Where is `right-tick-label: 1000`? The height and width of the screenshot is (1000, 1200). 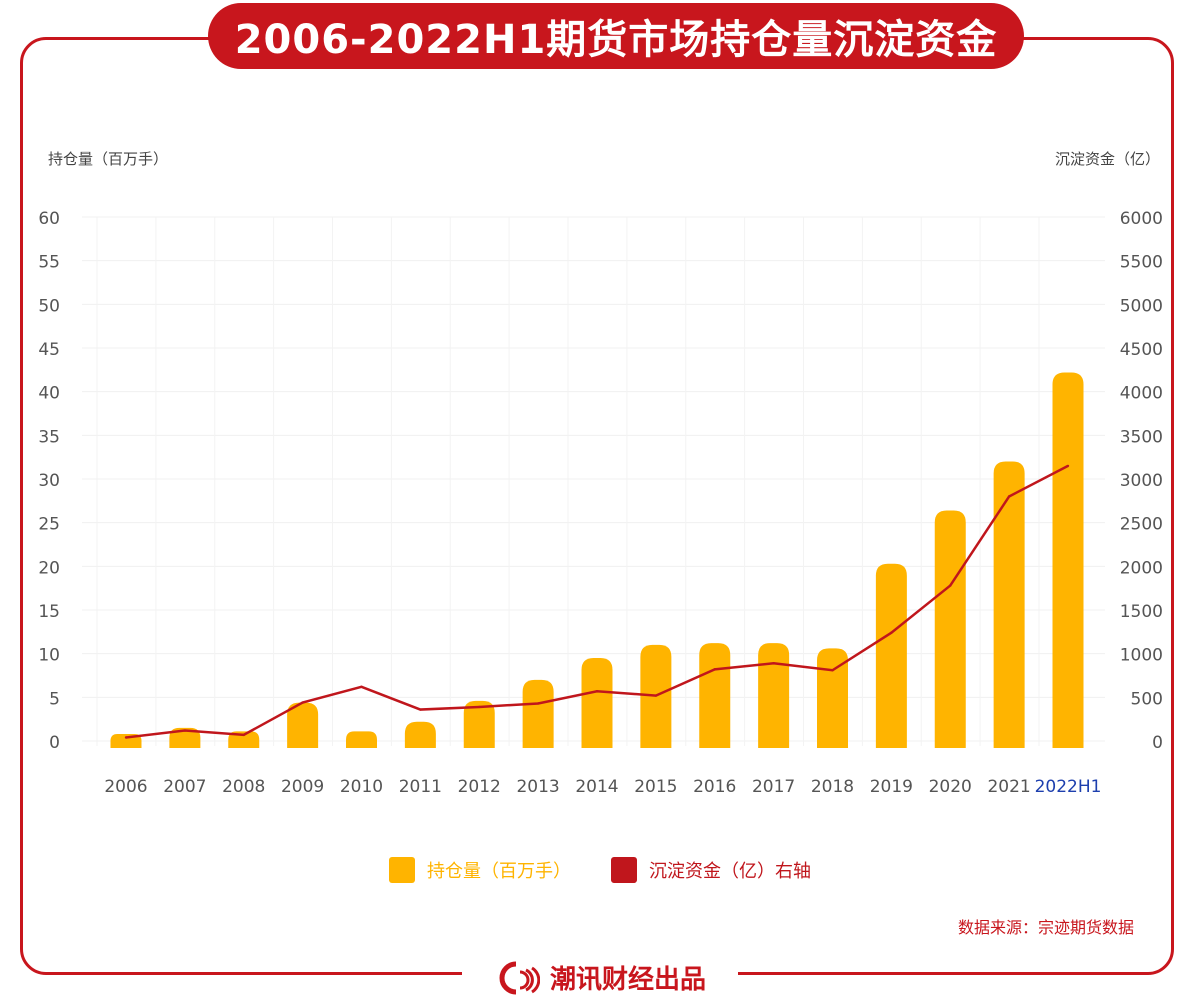 right-tick-label: 1000 is located at coordinates (1141, 656).